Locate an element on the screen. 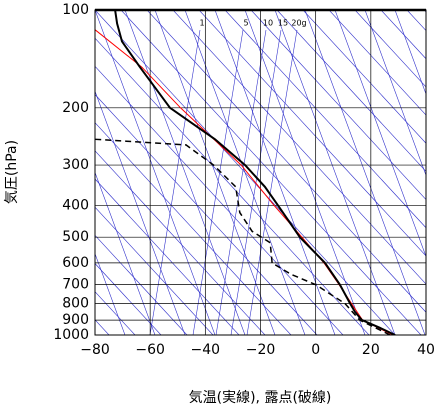 The width and height of the screenshot is (436, 411). y-tick-label: 300 is located at coordinates (75, 165).